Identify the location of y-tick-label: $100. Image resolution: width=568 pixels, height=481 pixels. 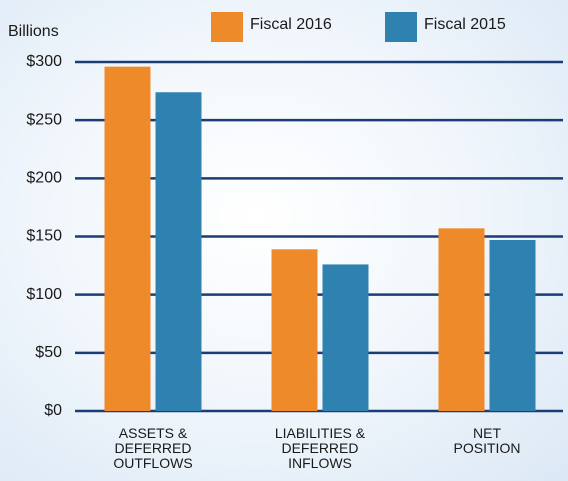
(44, 294).